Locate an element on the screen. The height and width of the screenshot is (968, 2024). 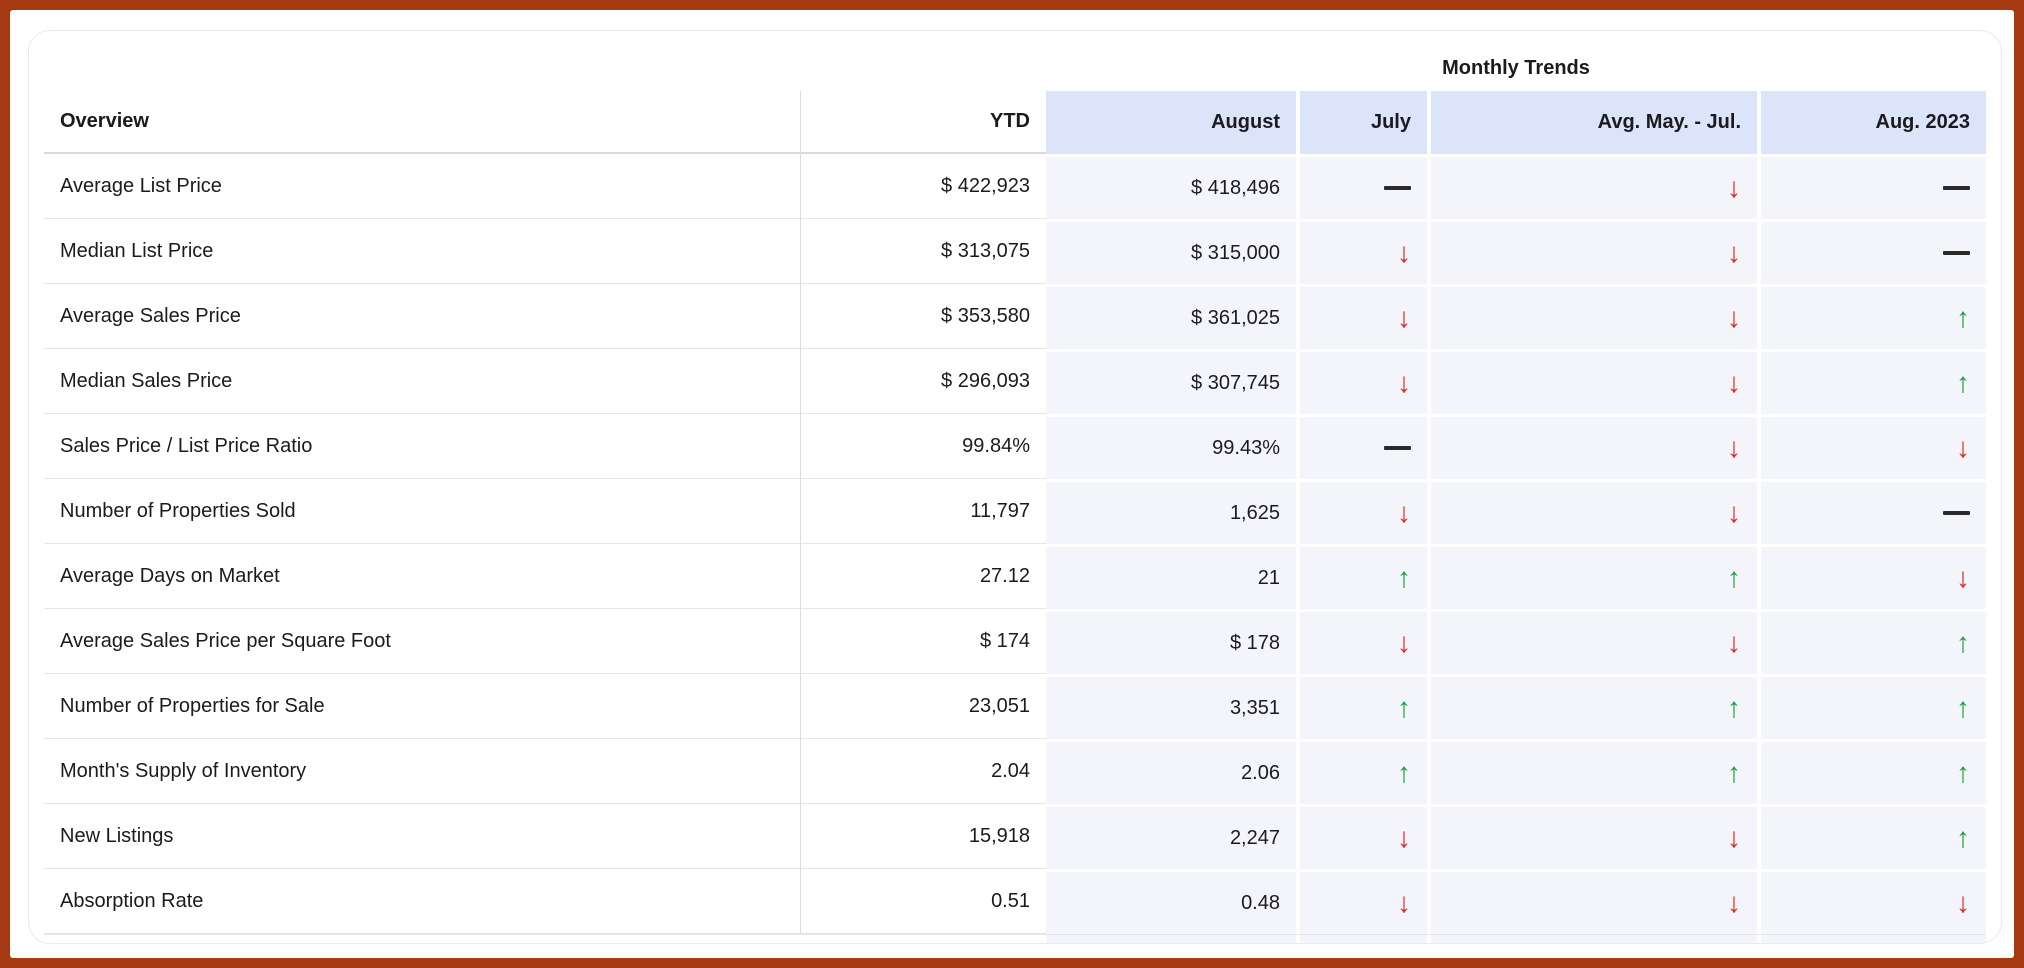
july-trend is located at coordinates (1361, 186).